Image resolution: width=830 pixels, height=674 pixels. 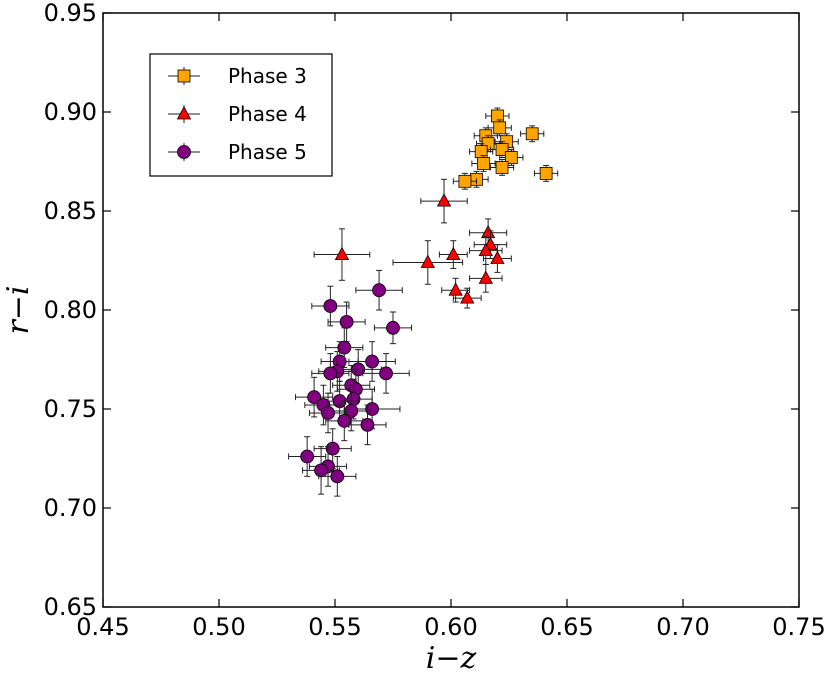 I want to click on y-tick-label: 0.70, so click(x=70, y=508).